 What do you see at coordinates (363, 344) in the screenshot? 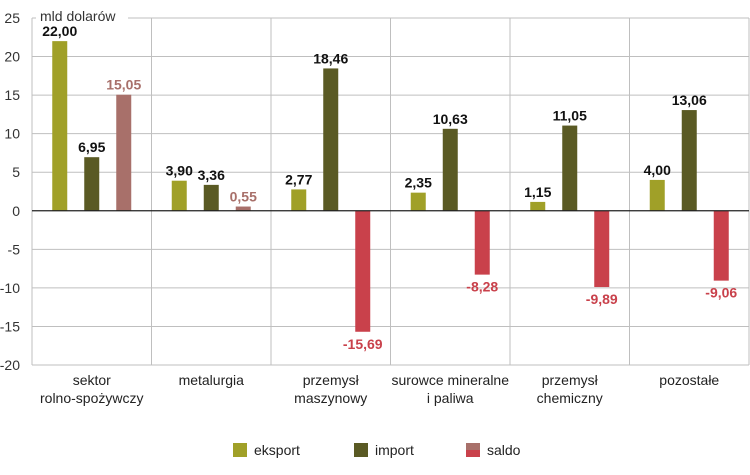
I see `data-label-saldo: -15,69` at bounding box center [363, 344].